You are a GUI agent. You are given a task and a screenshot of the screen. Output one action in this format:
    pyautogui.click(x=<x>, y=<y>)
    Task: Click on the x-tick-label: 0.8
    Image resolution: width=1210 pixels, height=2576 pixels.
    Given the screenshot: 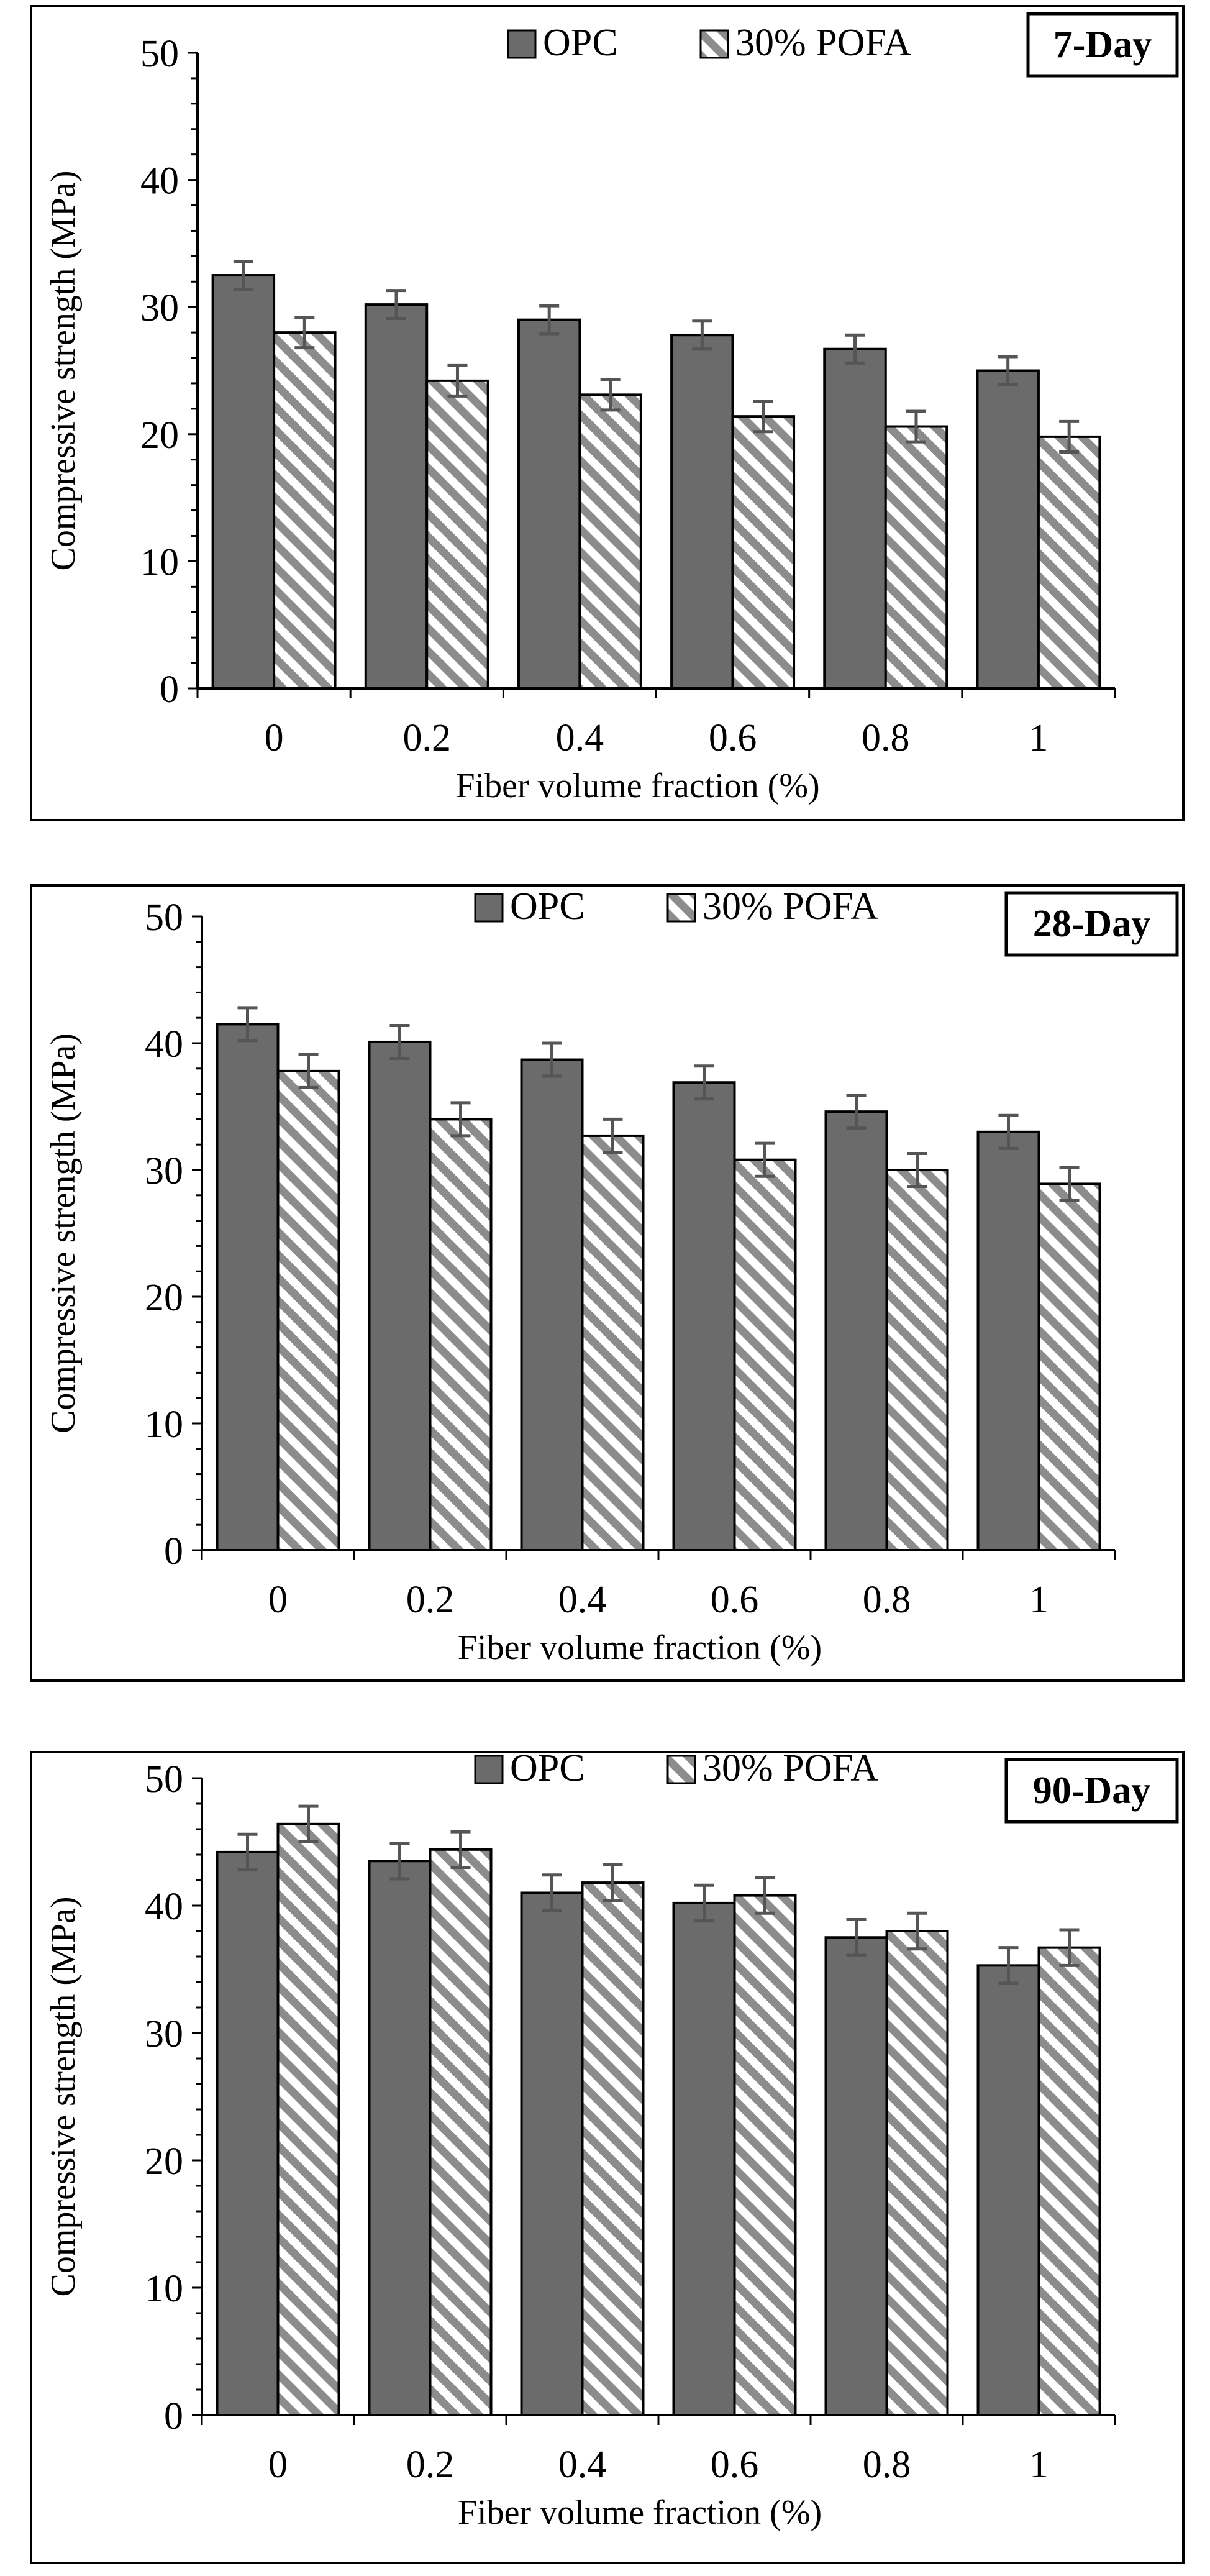 What is the action you would take?
    pyautogui.click(x=886, y=738)
    